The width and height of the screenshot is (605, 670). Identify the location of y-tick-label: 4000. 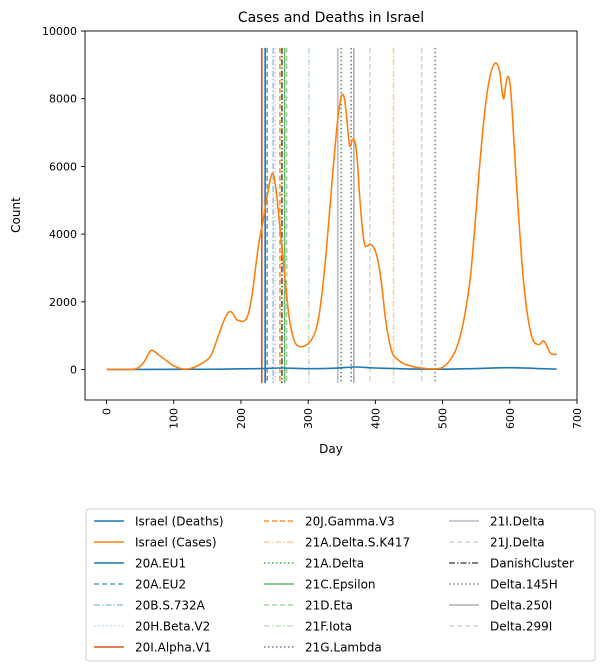
(63, 234).